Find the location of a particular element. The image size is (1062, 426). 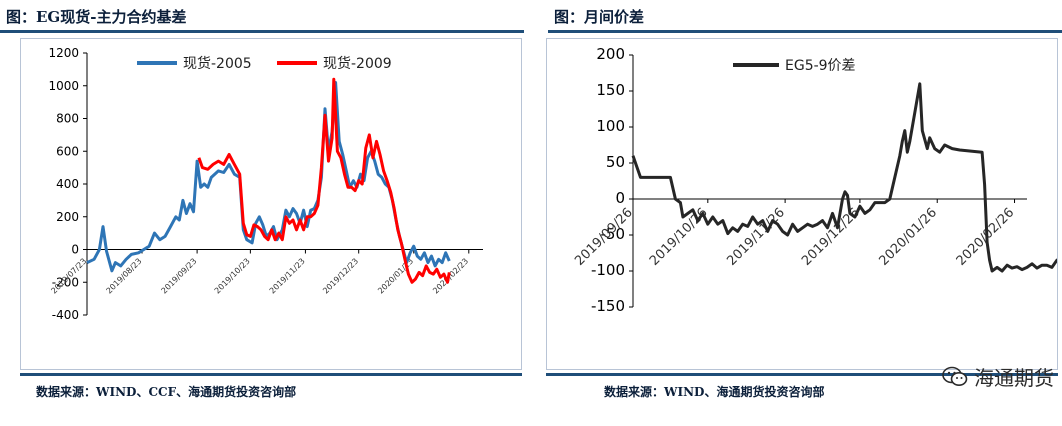

y-tick-label: 1000 is located at coordinates (63, 86).